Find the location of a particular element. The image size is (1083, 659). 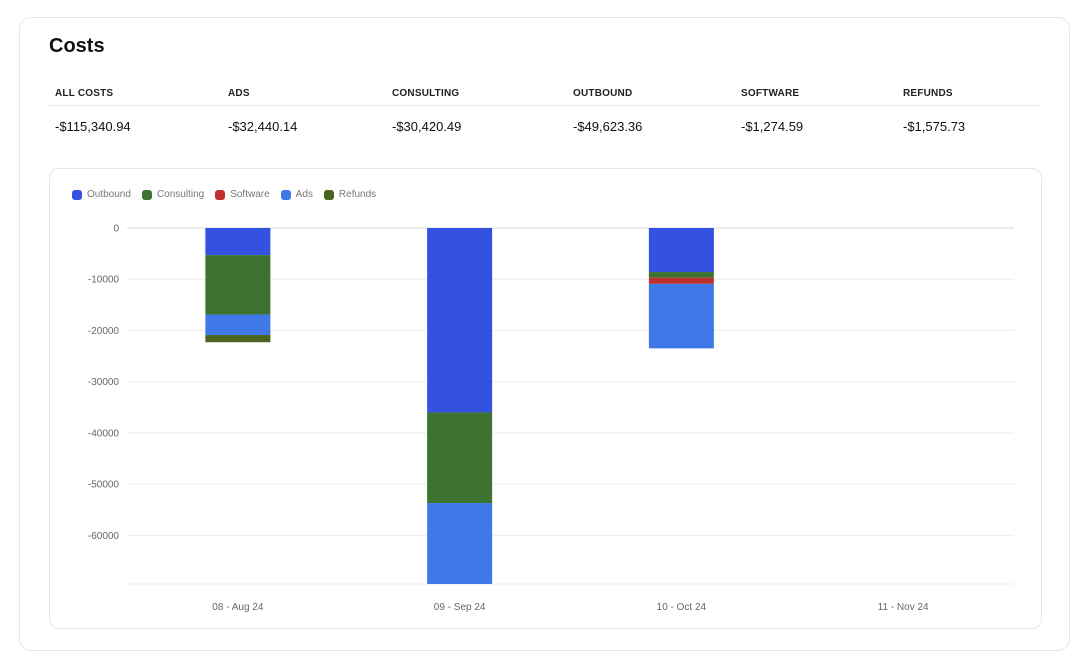

bar-software is located at coordinates (681, 280).